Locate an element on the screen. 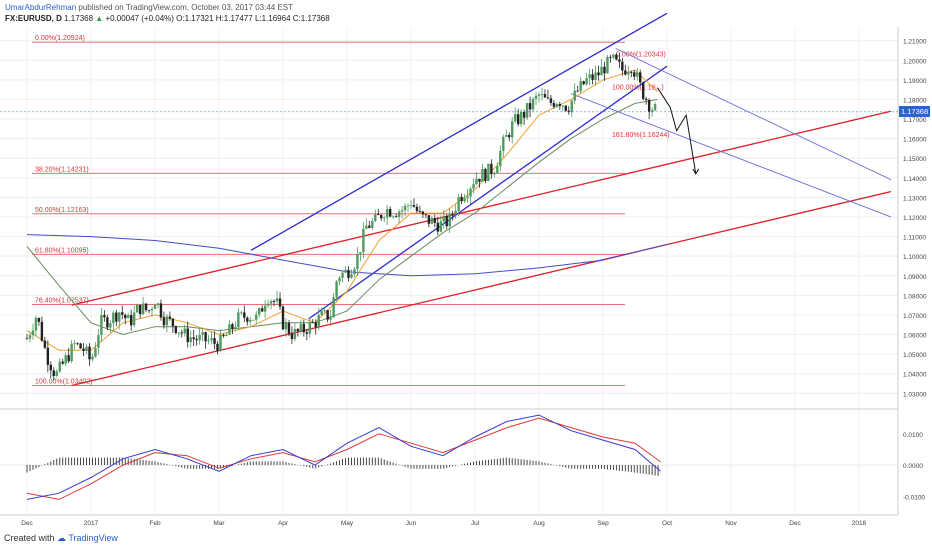 The image size is (932, 550). price-tick-label: 1.19000 is located at coordinates (915, 81).